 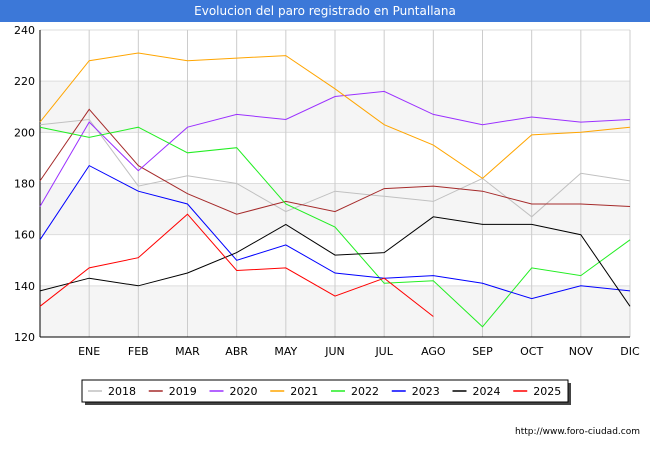 I want to click on x-tick-label: JUL, so click(x=383, y=351).